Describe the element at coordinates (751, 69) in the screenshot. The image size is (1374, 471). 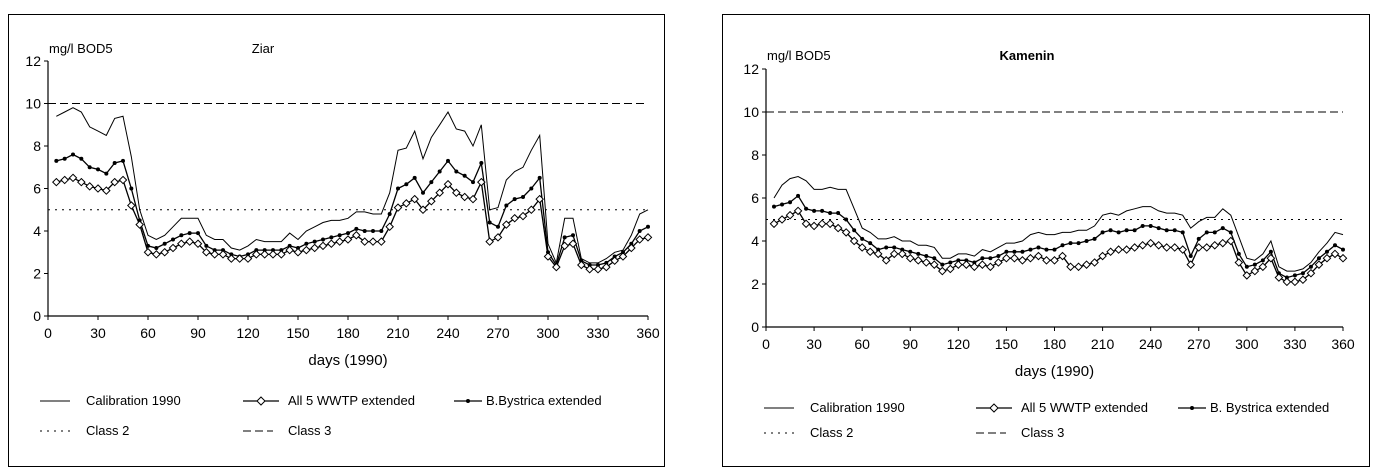
I see `y-tick-label: 12` at that location.